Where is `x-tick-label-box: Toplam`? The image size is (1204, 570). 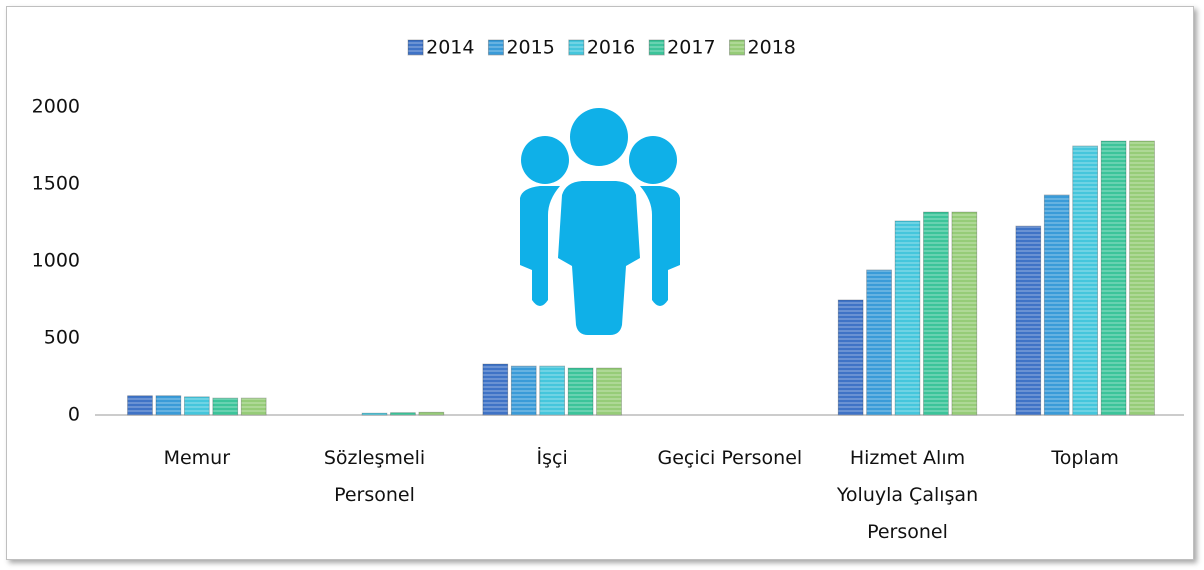
x-tick-label-box: Toplam is located at coordinates (1085, 458).